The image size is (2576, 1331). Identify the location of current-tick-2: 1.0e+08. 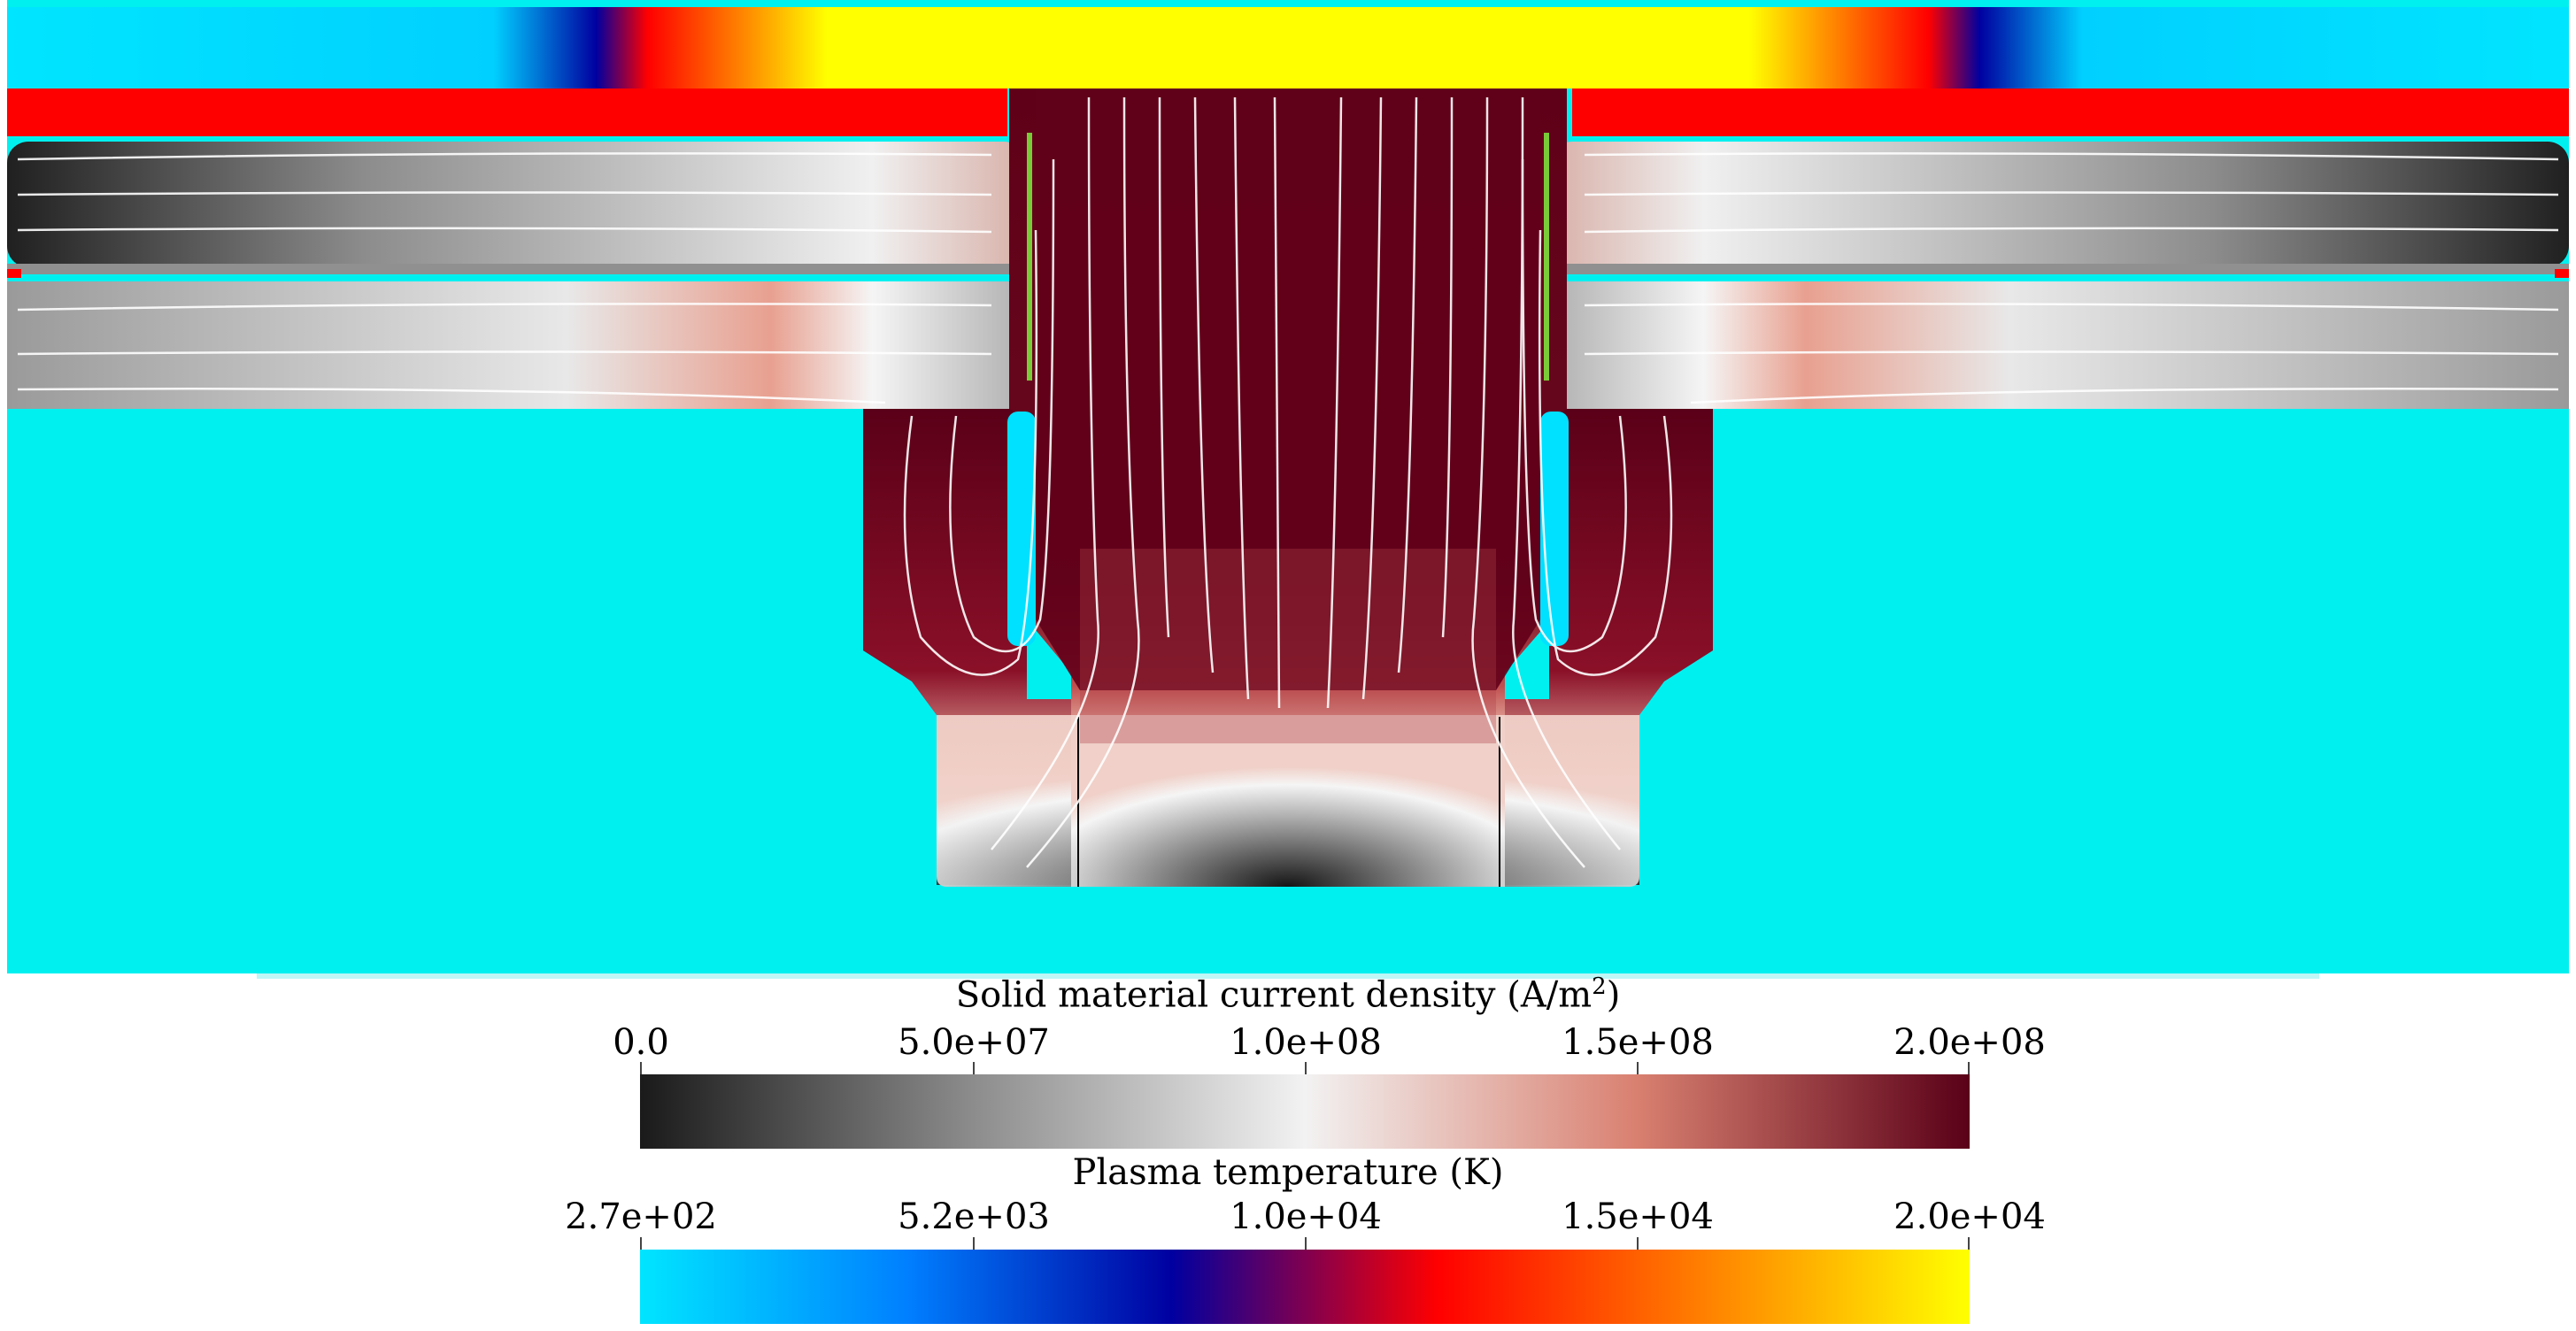
(1306, 1042).